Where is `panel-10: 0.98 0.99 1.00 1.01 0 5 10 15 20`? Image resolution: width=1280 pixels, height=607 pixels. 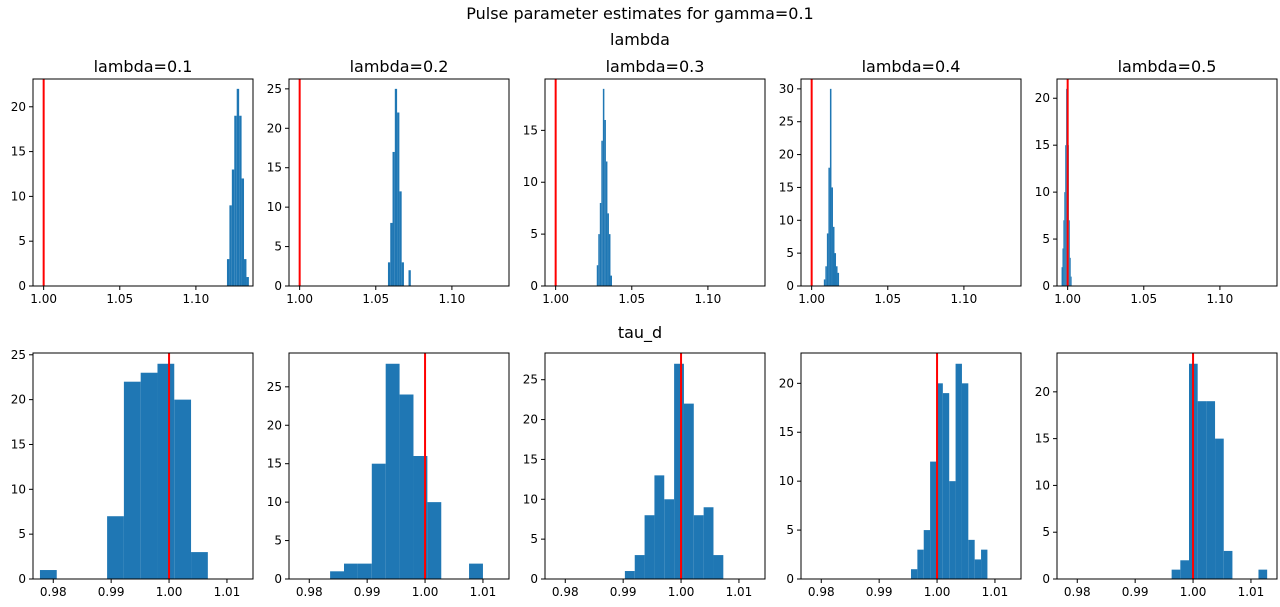 panel-10: 0.98 0.99 1.00 1.01 0 5 10 15 20 is located at coordinates (1156, 475).